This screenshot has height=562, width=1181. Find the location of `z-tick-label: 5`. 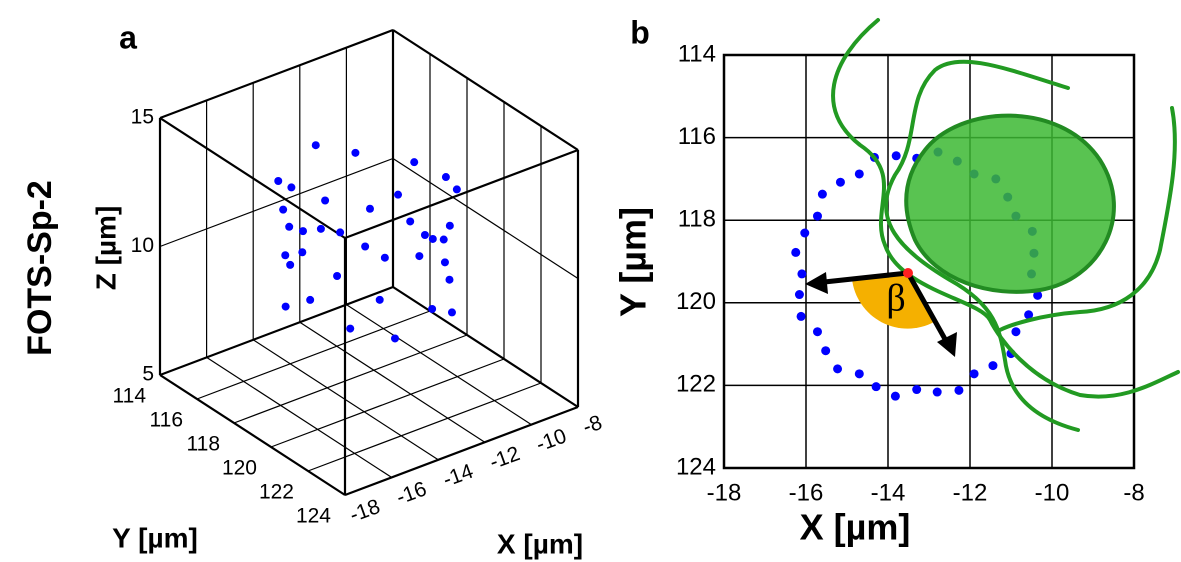

z-tick-label: 5 is located at coordinates (148, 374).